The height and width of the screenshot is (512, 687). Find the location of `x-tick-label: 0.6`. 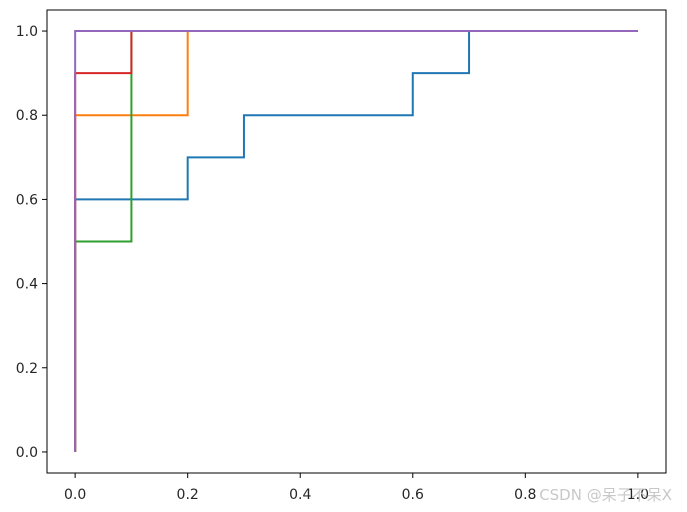

x-tick-label: 0.6 is located at coordinates (413, 495).